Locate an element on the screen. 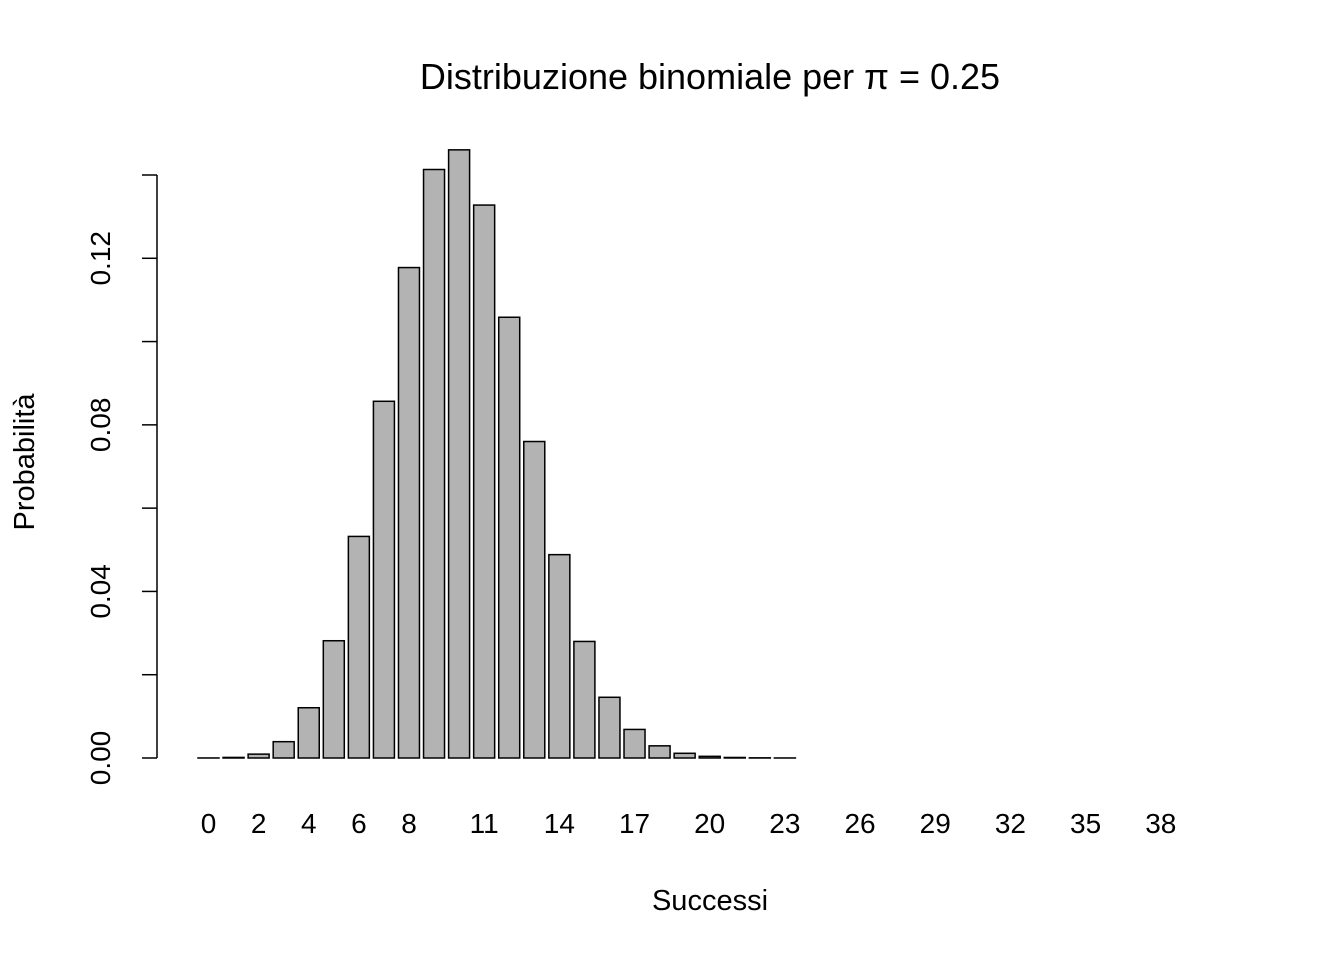  x-tick-label: 2 is located at coordinates (259, 823).